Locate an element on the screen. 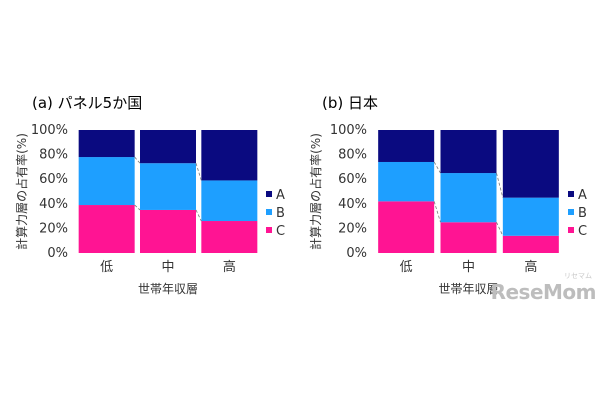 The image size is (610, 400). resemom-watermark: リセマム ReseMom is located at coordinates (543, 288).